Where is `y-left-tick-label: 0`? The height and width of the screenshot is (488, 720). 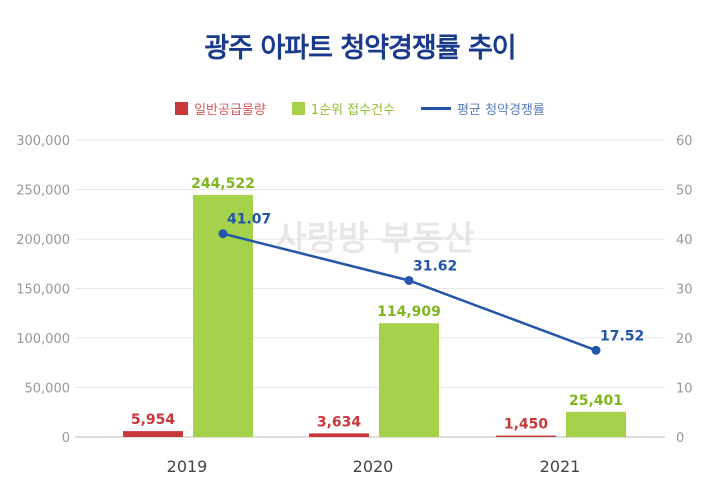 y-left-tick-label: 0 is located at coordinates (66, 438).